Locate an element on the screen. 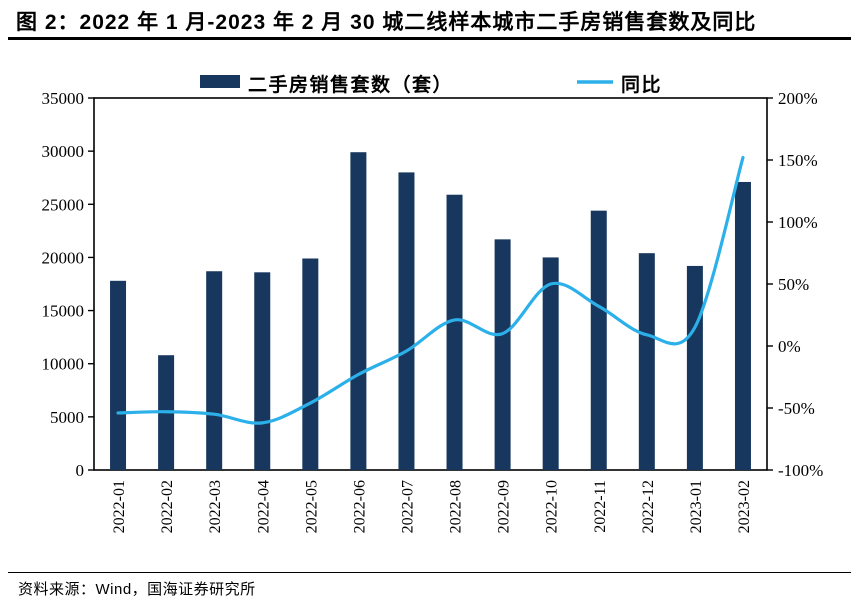 The height and width of the screenshot is (608, 858). y-axis-right-label: -100% is located at coordinates (800, 470).